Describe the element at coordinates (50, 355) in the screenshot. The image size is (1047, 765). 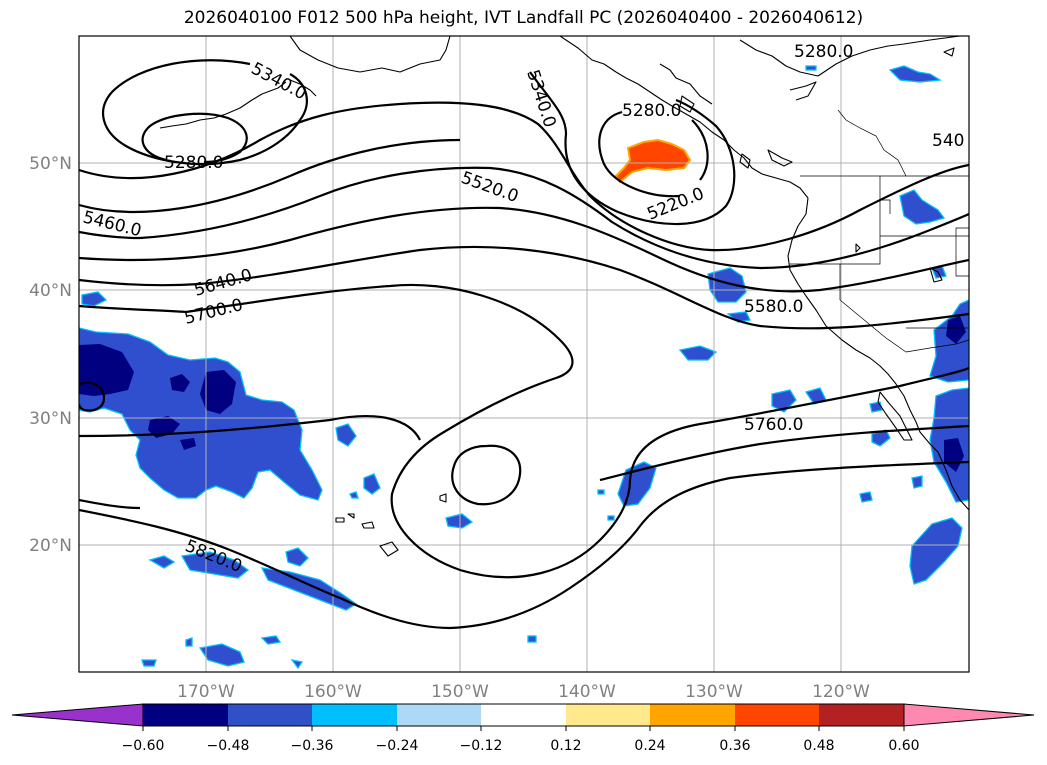
I see `latitude-labels: 50°N 40°N 30°N 20°N` at that location.